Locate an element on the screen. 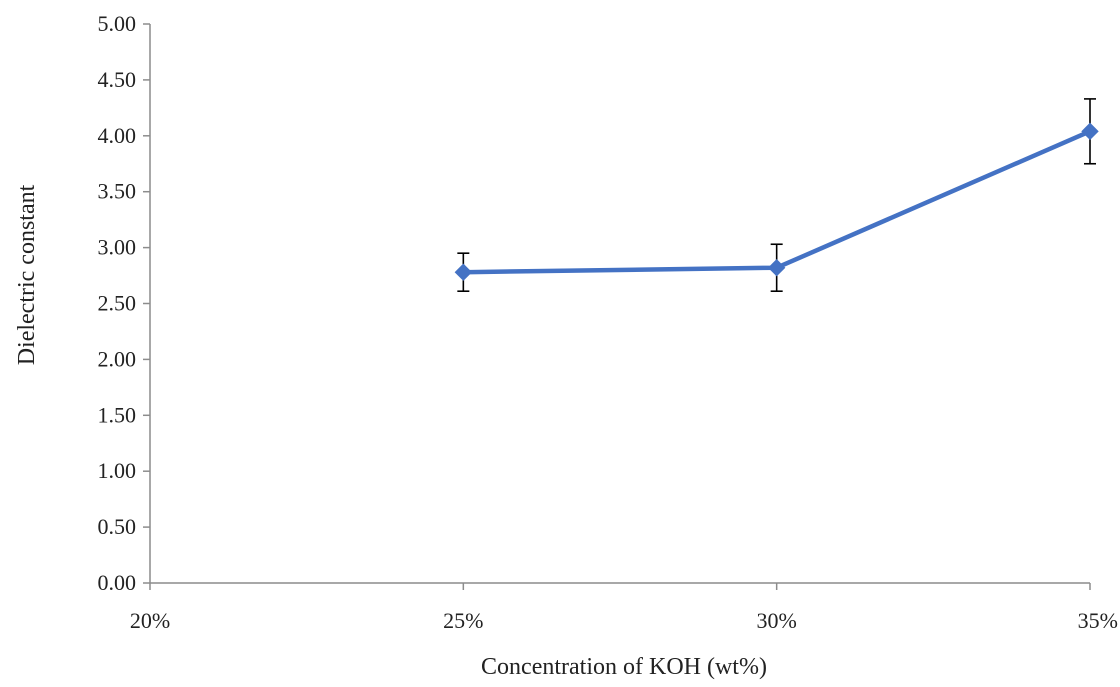 This screenshot has width=1120, height=687. x-tick-label: 20% is located at coordinates (150, 620).